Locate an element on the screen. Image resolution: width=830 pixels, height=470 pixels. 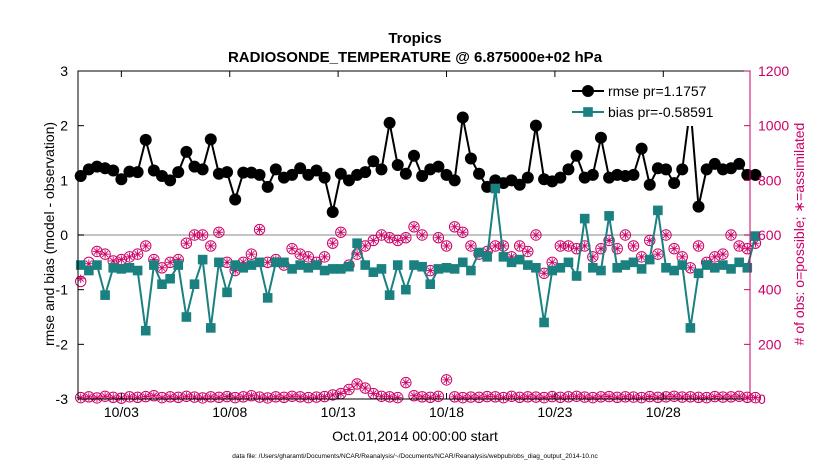
y-axis-label: rmse and bias (model - observation) is located at coordinates (49, 234).